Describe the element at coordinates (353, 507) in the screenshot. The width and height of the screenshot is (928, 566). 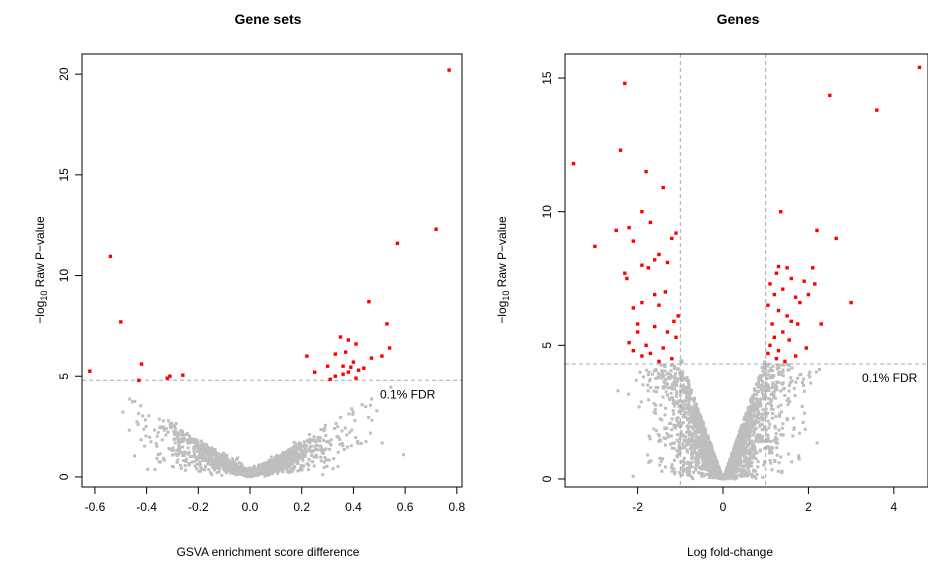
I see `gene-sets-x-tick-label: 0.4` at that location.